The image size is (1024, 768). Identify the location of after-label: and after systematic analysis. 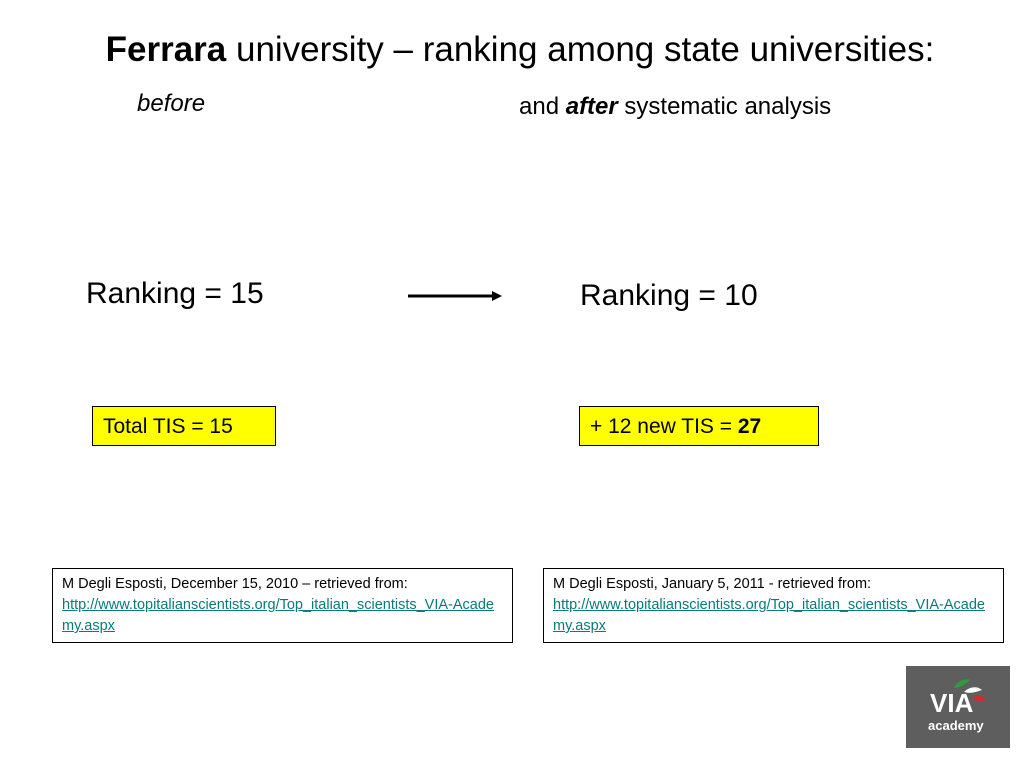
(675, 107).